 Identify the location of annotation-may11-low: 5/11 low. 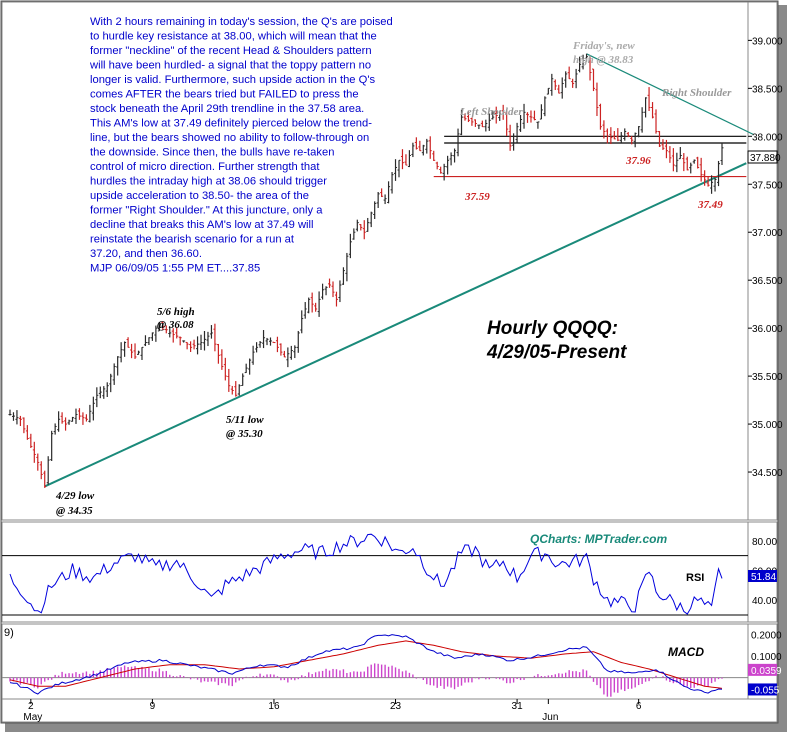
(245, 420).